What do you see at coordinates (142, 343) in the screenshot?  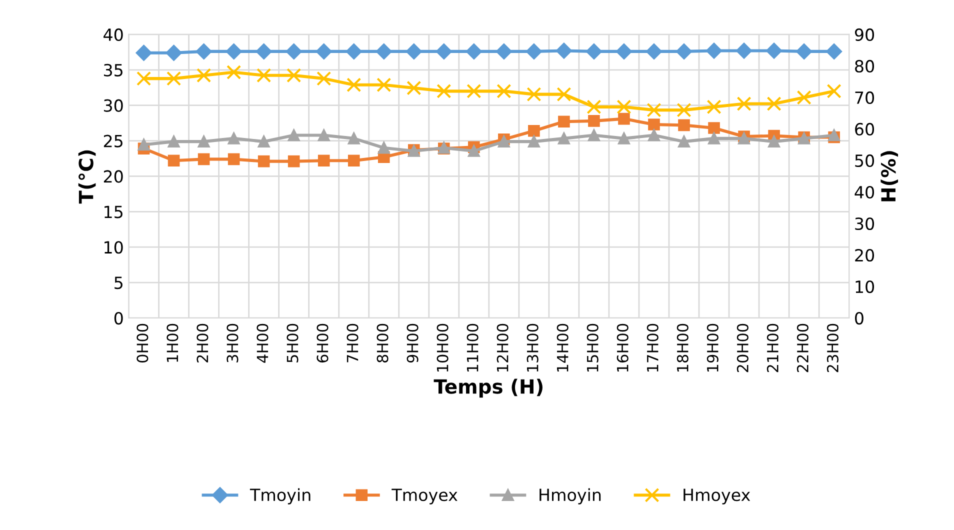 I see `x-tick-label: 0H00` at bounding box center [142, 343].